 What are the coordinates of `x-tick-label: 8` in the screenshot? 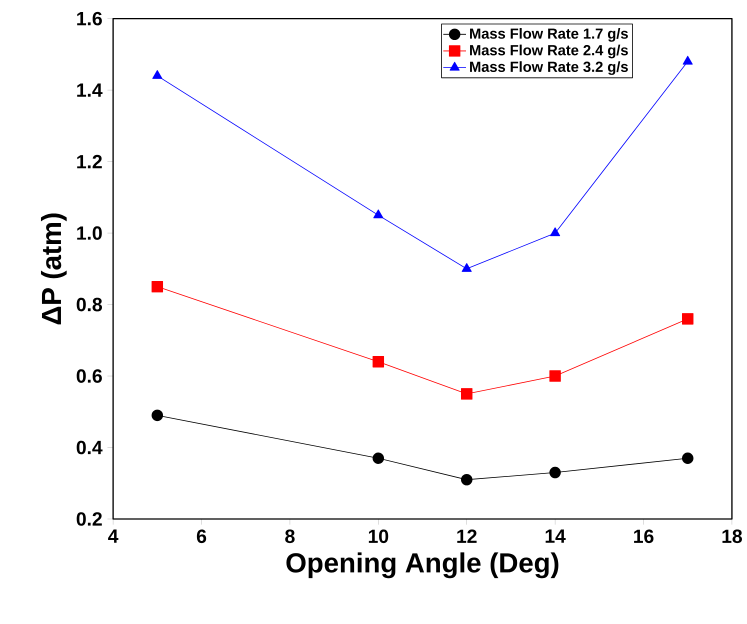 It's located at (290, 536).